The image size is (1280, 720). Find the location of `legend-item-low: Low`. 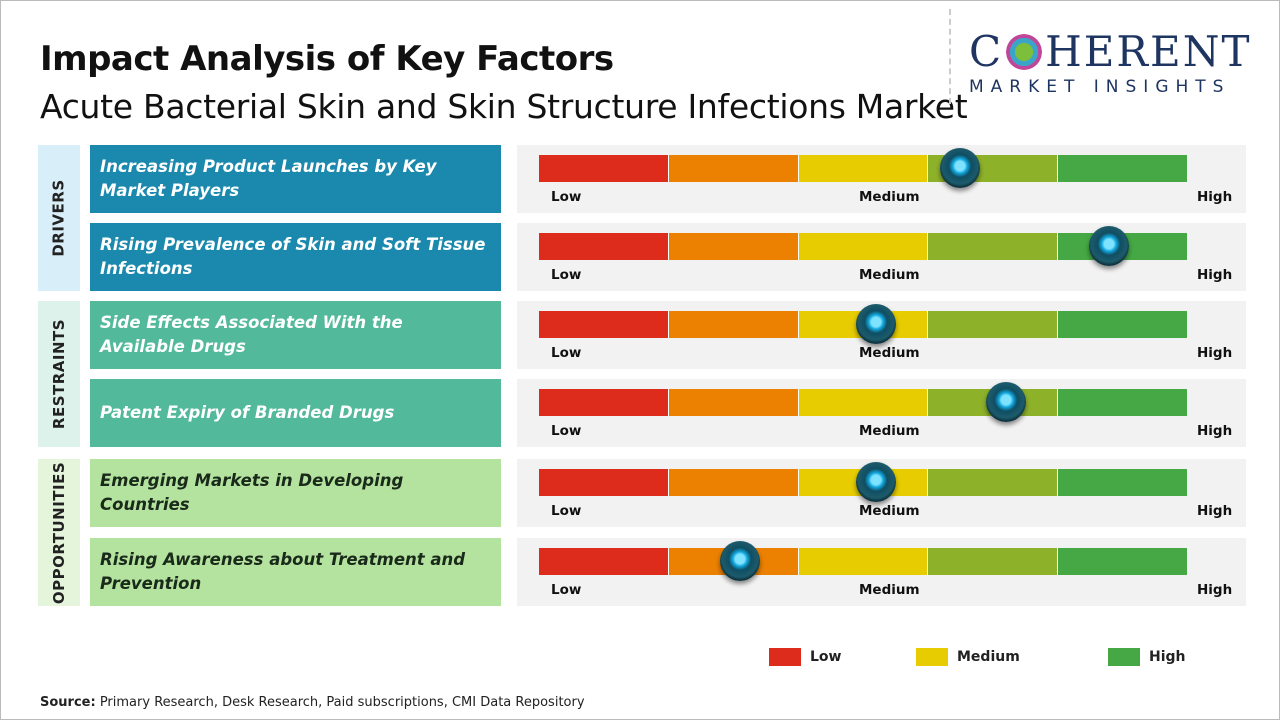

legend-item-low: Low is located at coordinates (805, 657).